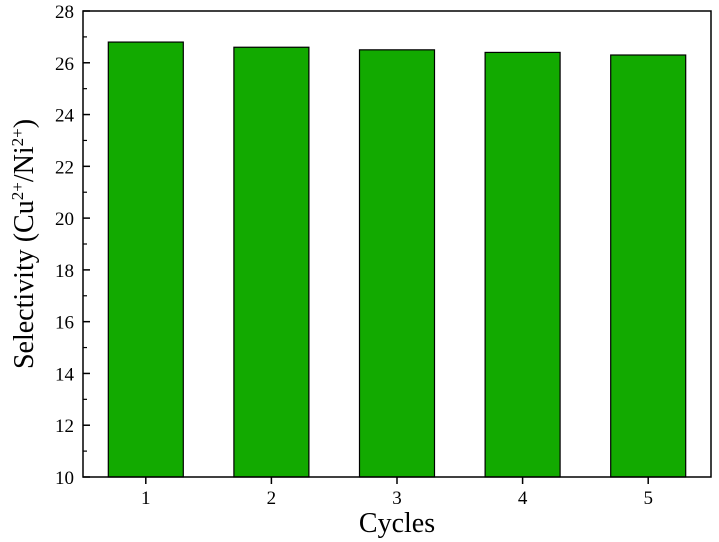  I want to click on y-axis-title-suffix: ), so click(24, 123).